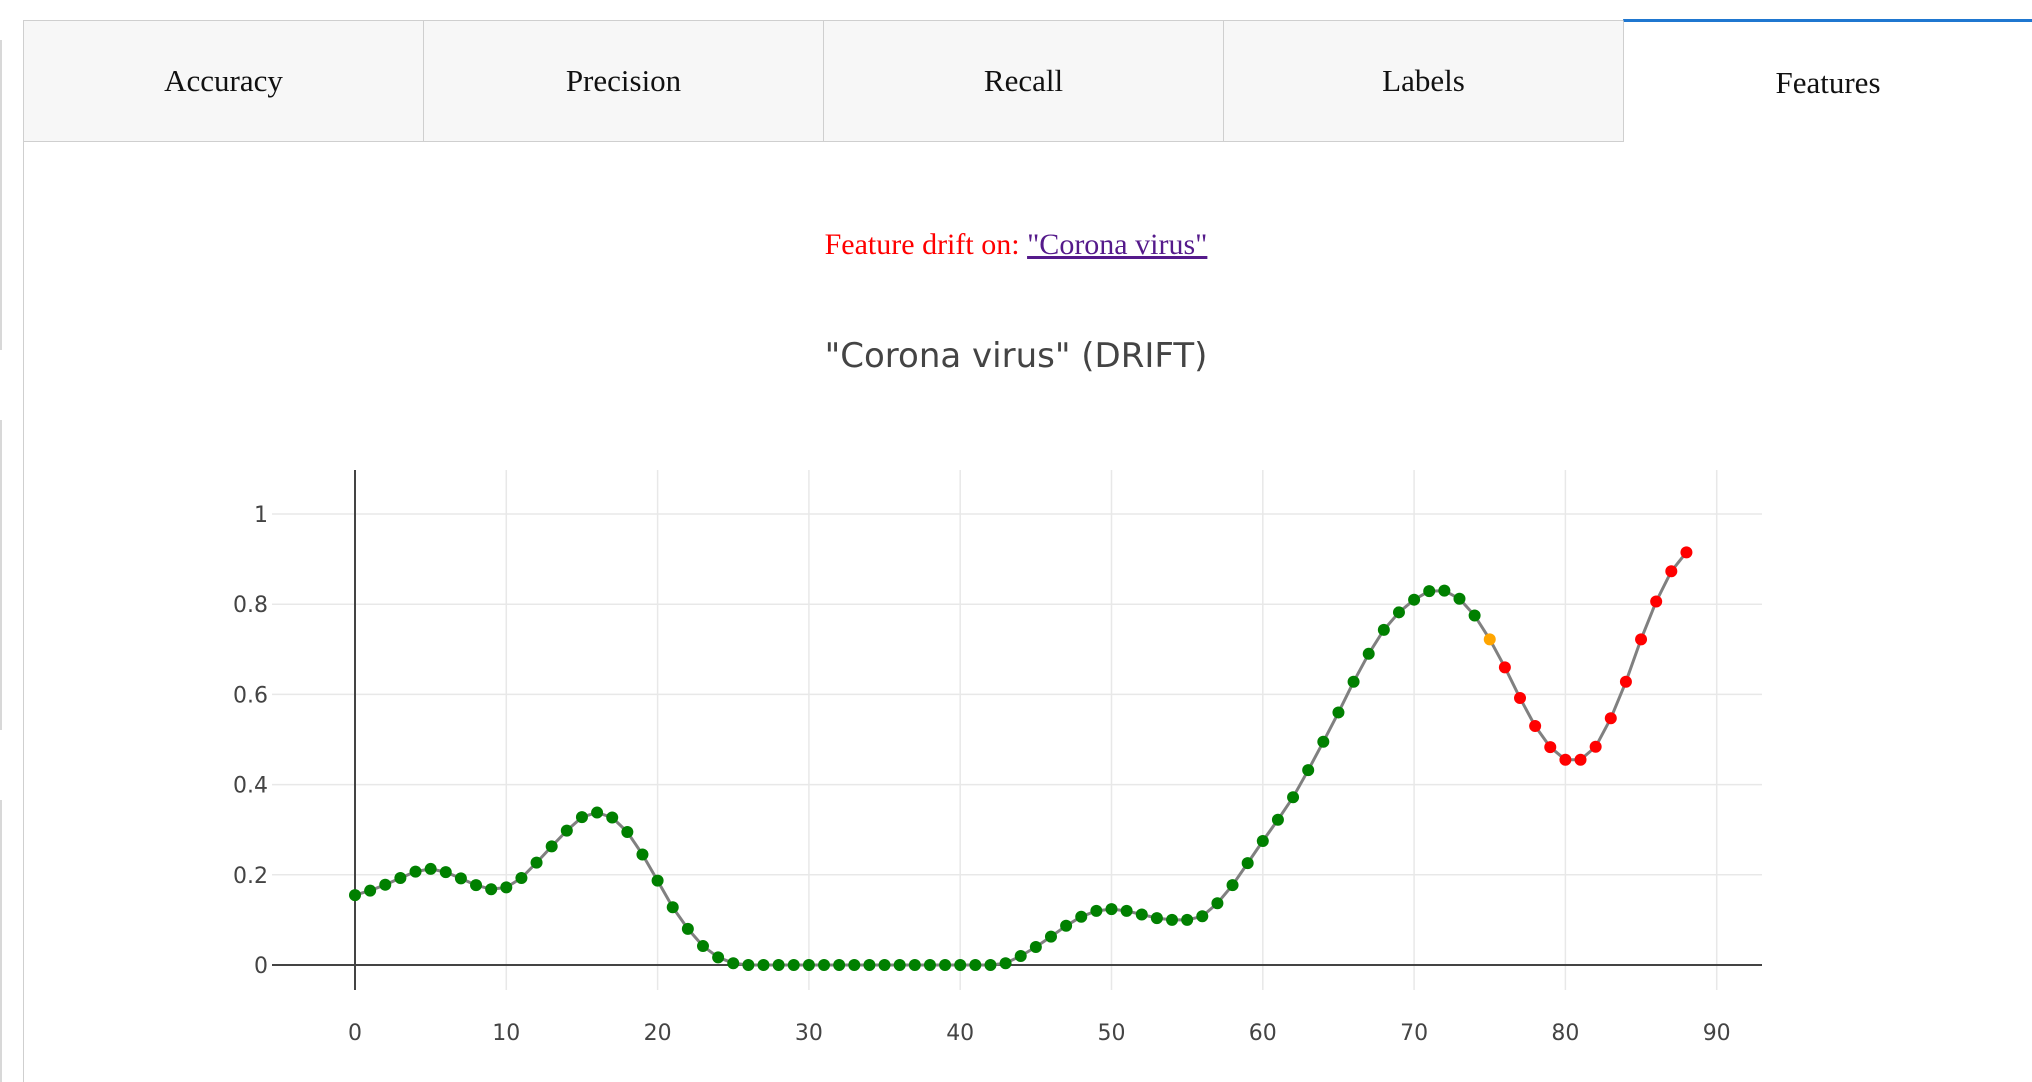  Describe the element at coordinates (1717, 1033) in the screenshot. I see `x-tick-label: 90` at that location.